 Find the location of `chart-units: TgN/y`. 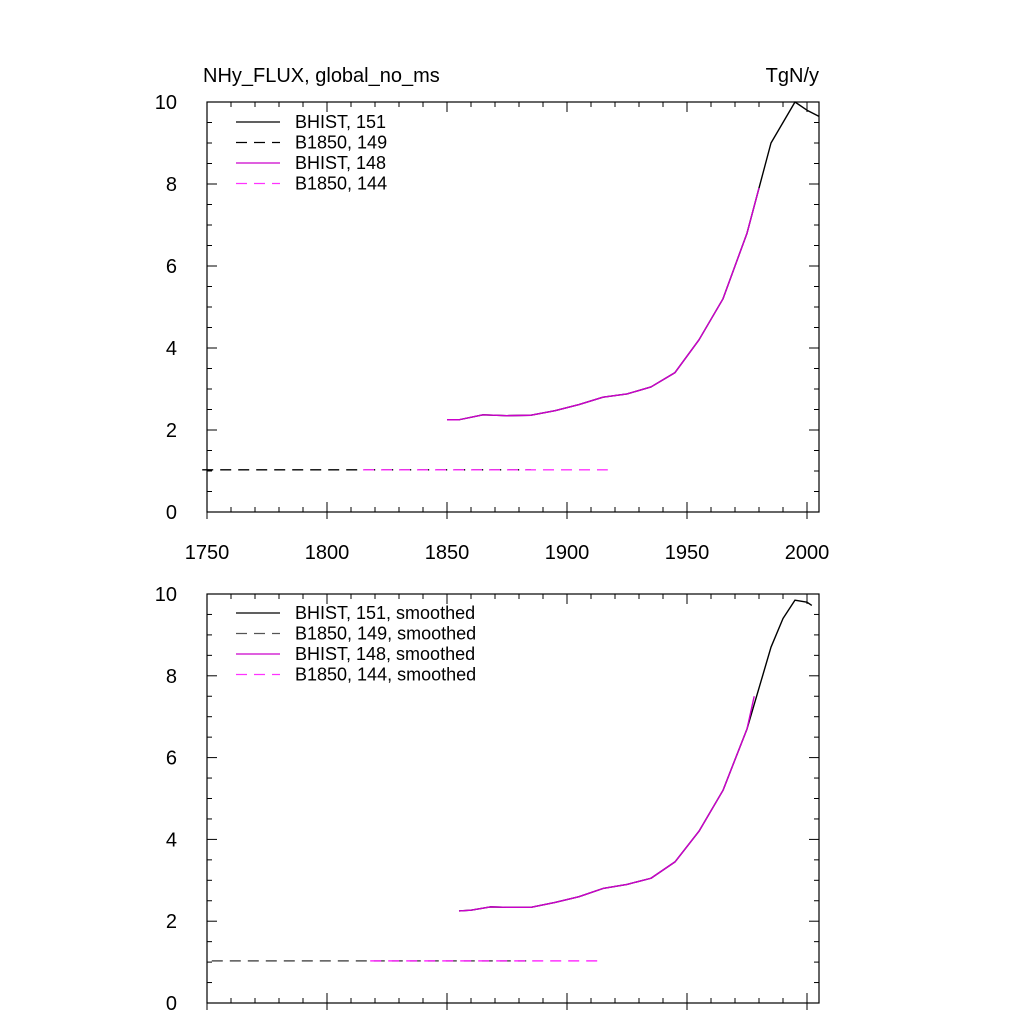

chart-units: TgN/y is located at coordinates (792, 76).